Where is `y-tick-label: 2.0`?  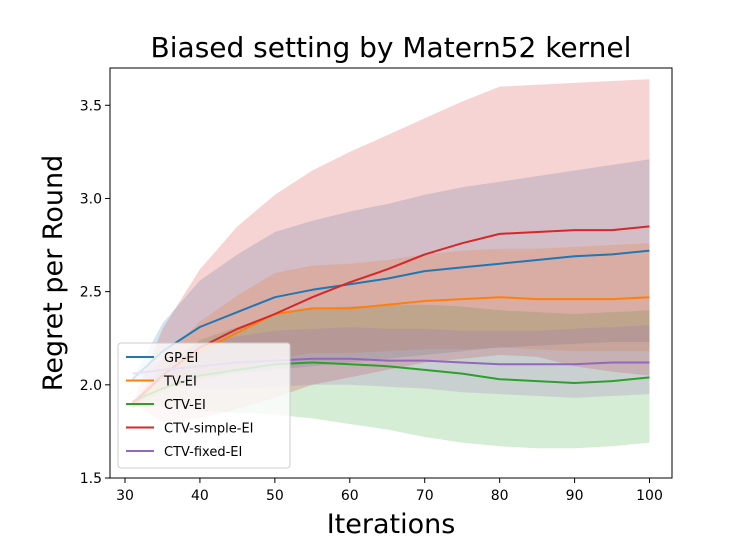
y-tick-label: 2.0 is located at coordinates (91, 386).